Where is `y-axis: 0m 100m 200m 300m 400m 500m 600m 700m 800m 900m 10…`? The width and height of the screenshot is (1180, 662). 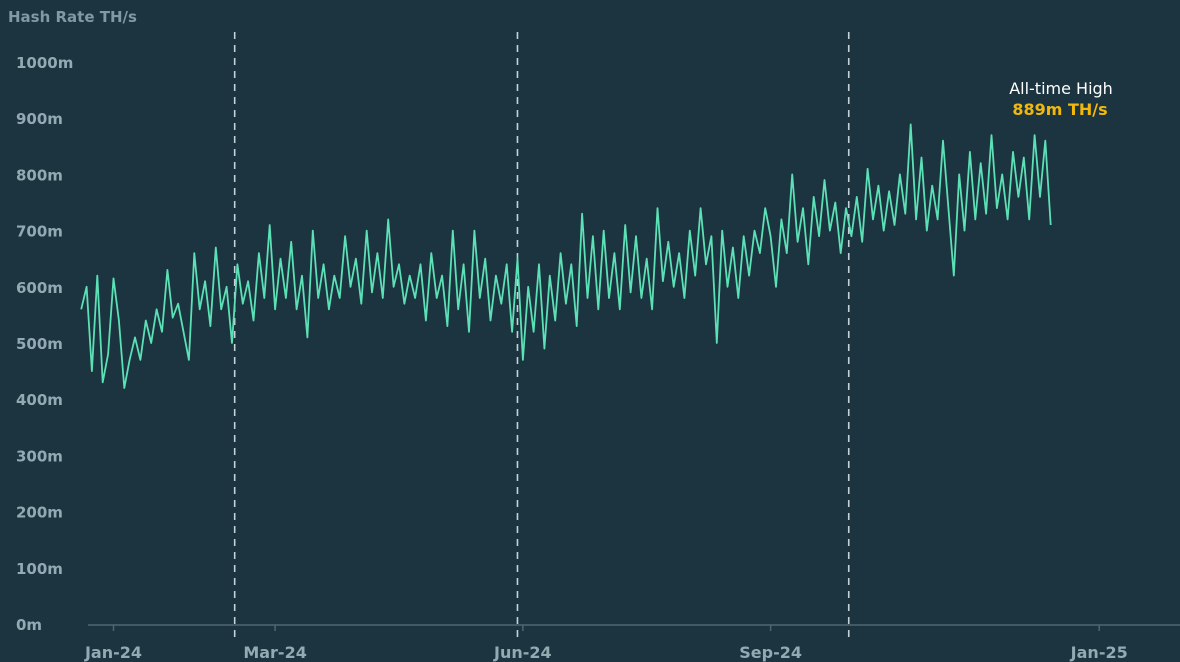
y-axis: 0m 100m 200m 300m 400m 500m 600m 700m 800m 900m 10… is located at coordinates (44, 344).